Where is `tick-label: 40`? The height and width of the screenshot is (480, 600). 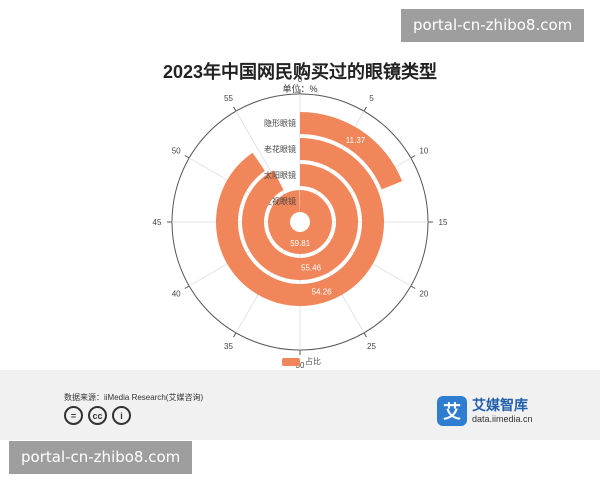
tick-label: 40 is located at coordinates (176, 294).